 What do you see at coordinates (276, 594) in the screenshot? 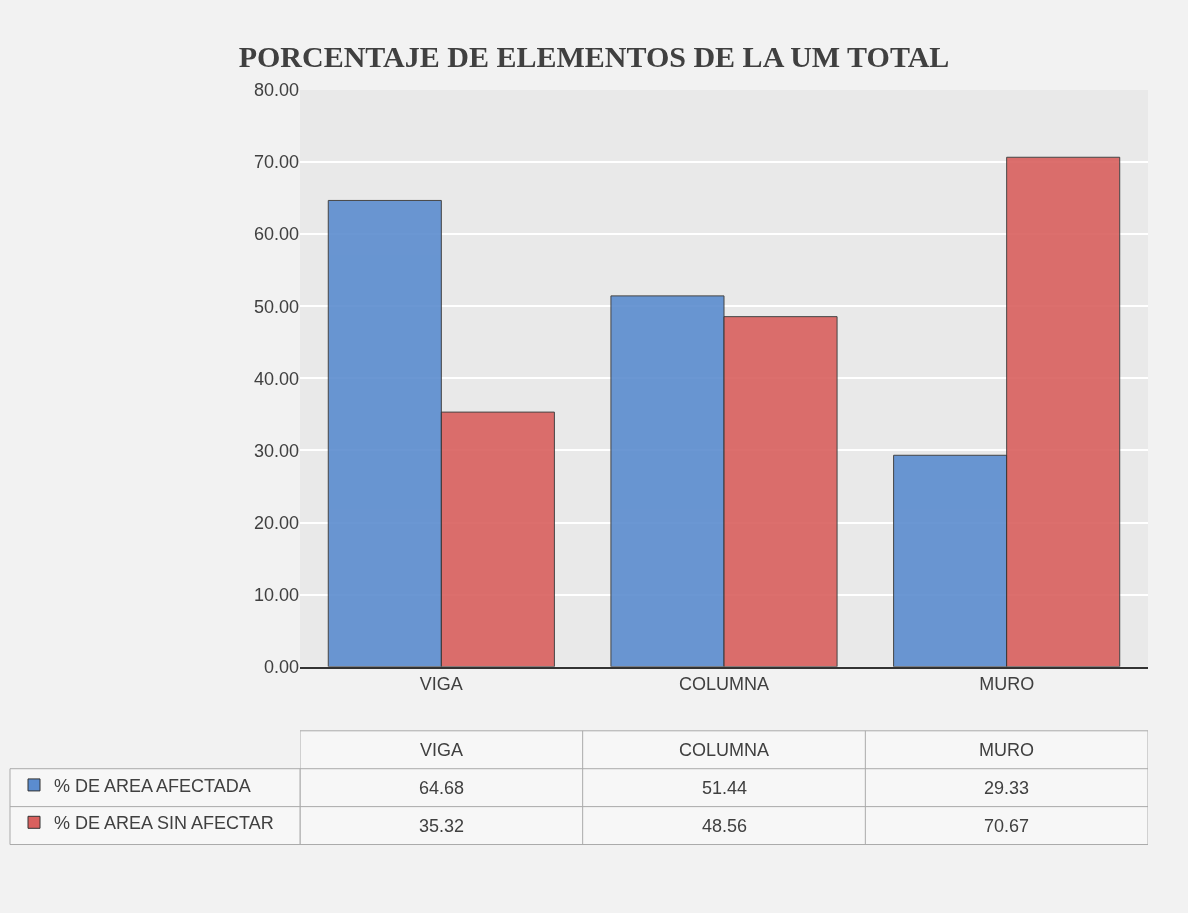
I see `y-tick-label: 10.00` at bounding box center [276, 594].